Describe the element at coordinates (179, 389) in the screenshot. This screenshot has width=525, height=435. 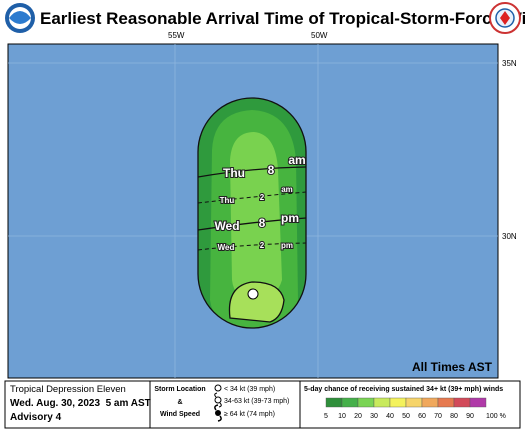
I see `legend-title: Storm Location` at that location.